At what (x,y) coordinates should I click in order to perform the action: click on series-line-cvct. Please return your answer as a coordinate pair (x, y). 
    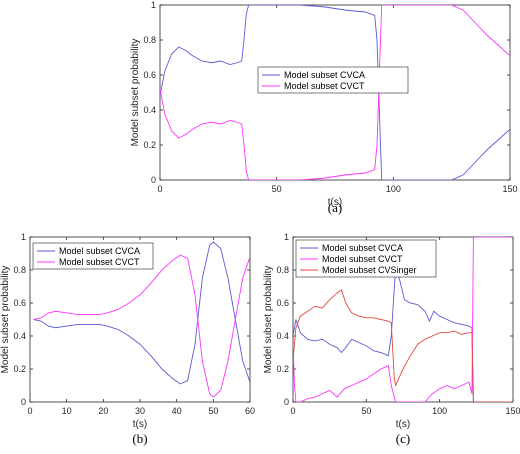
    Looking at the image, I should click on (141, 326).